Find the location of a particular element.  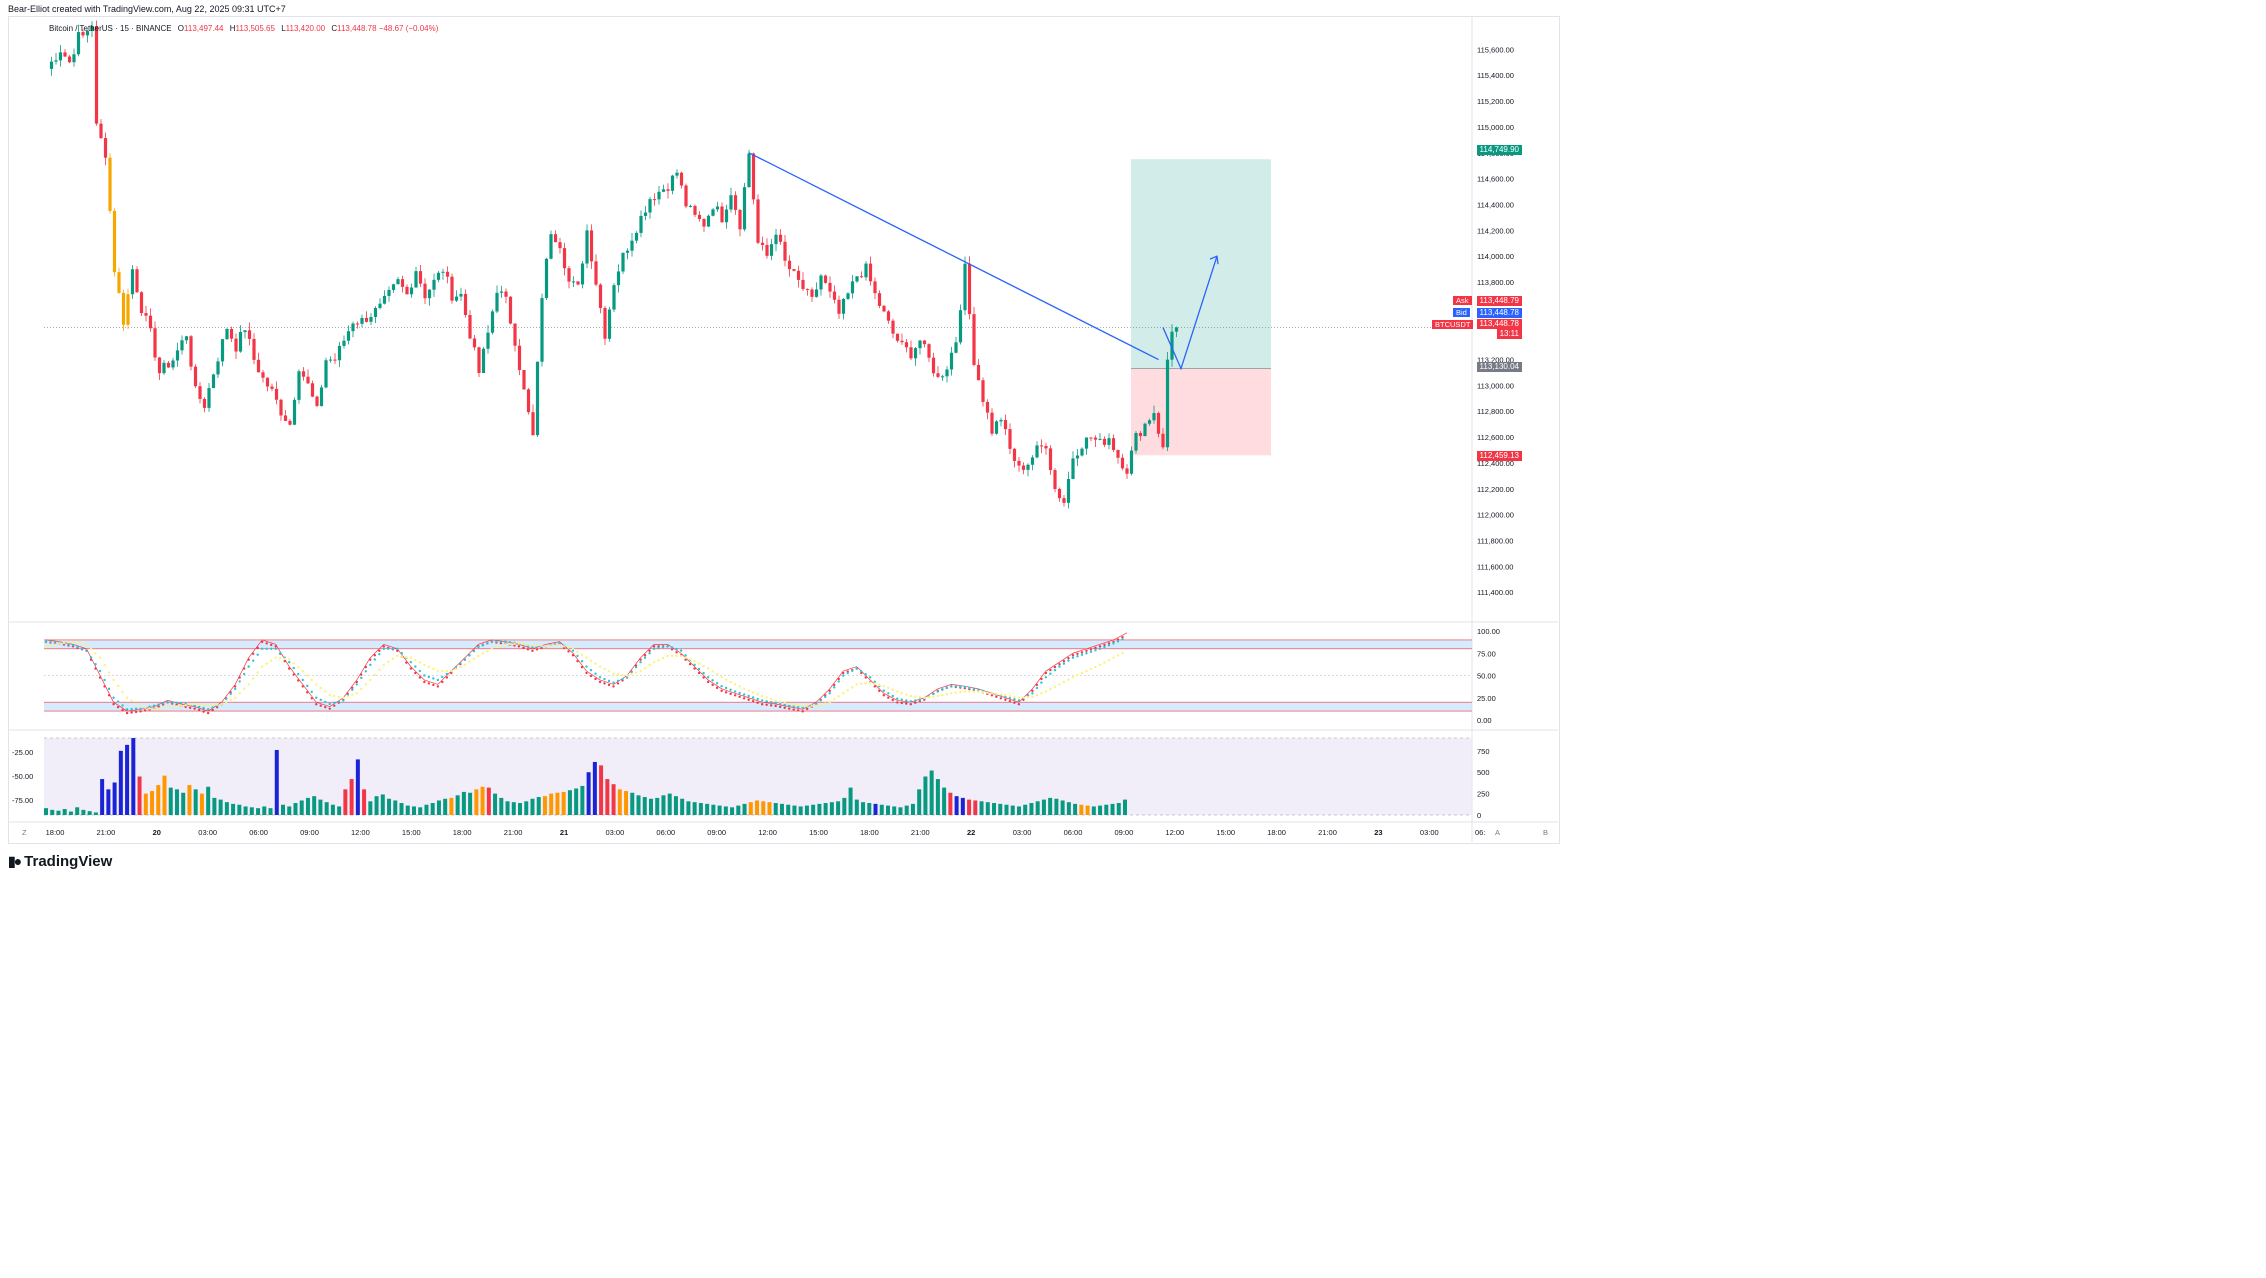

time-tick-label: 15:00 is located at coordinates (1225, 832).